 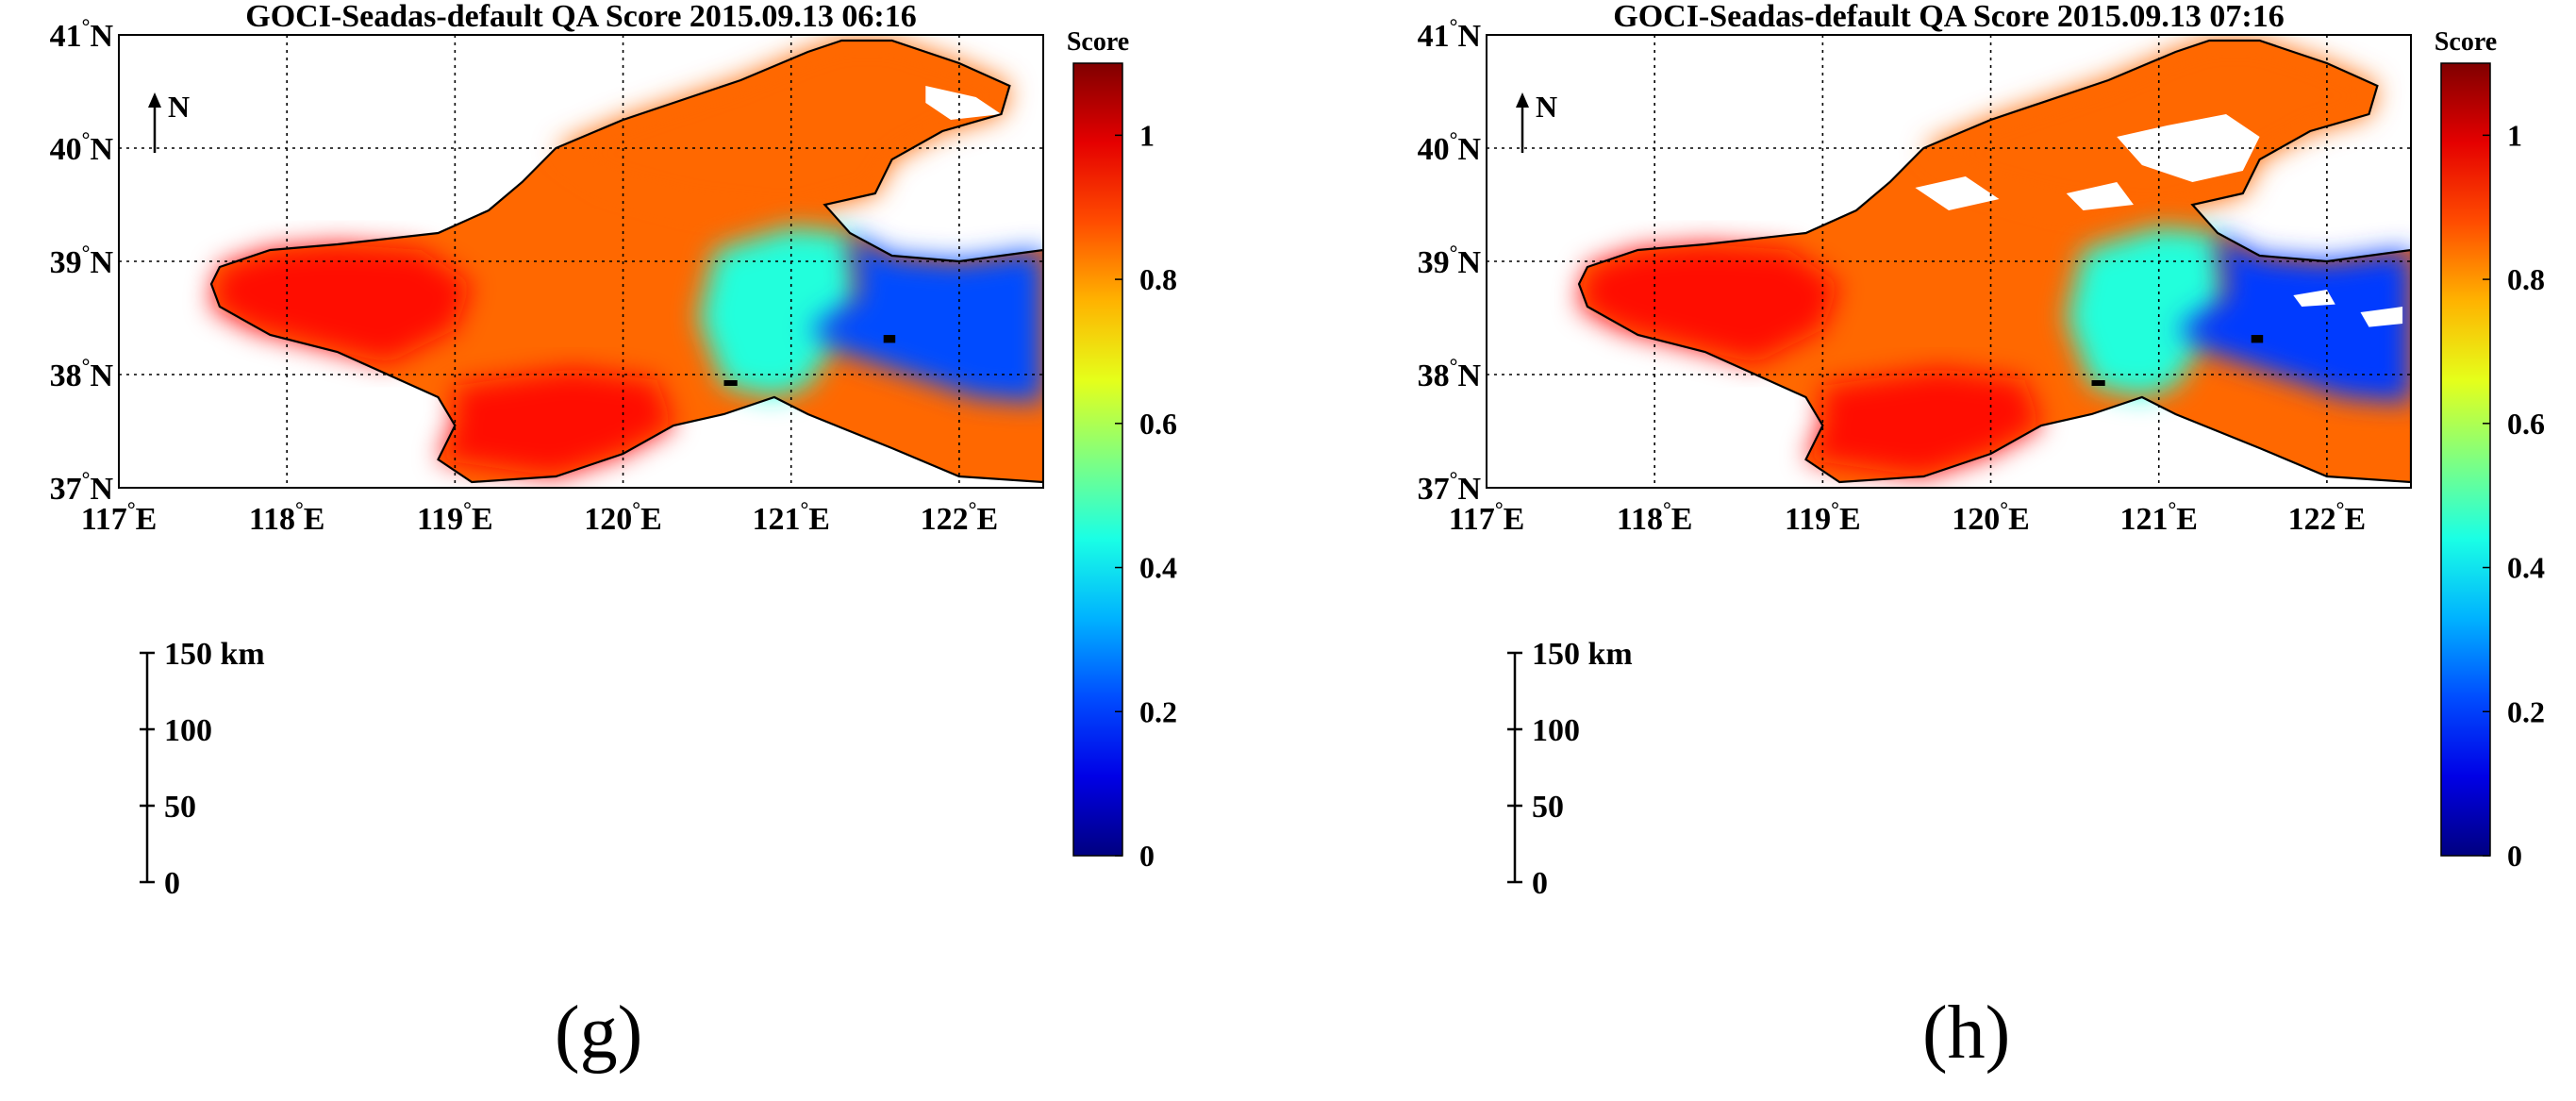 I want to click on panel-label-g: (g), so click(x=599, y=1033).